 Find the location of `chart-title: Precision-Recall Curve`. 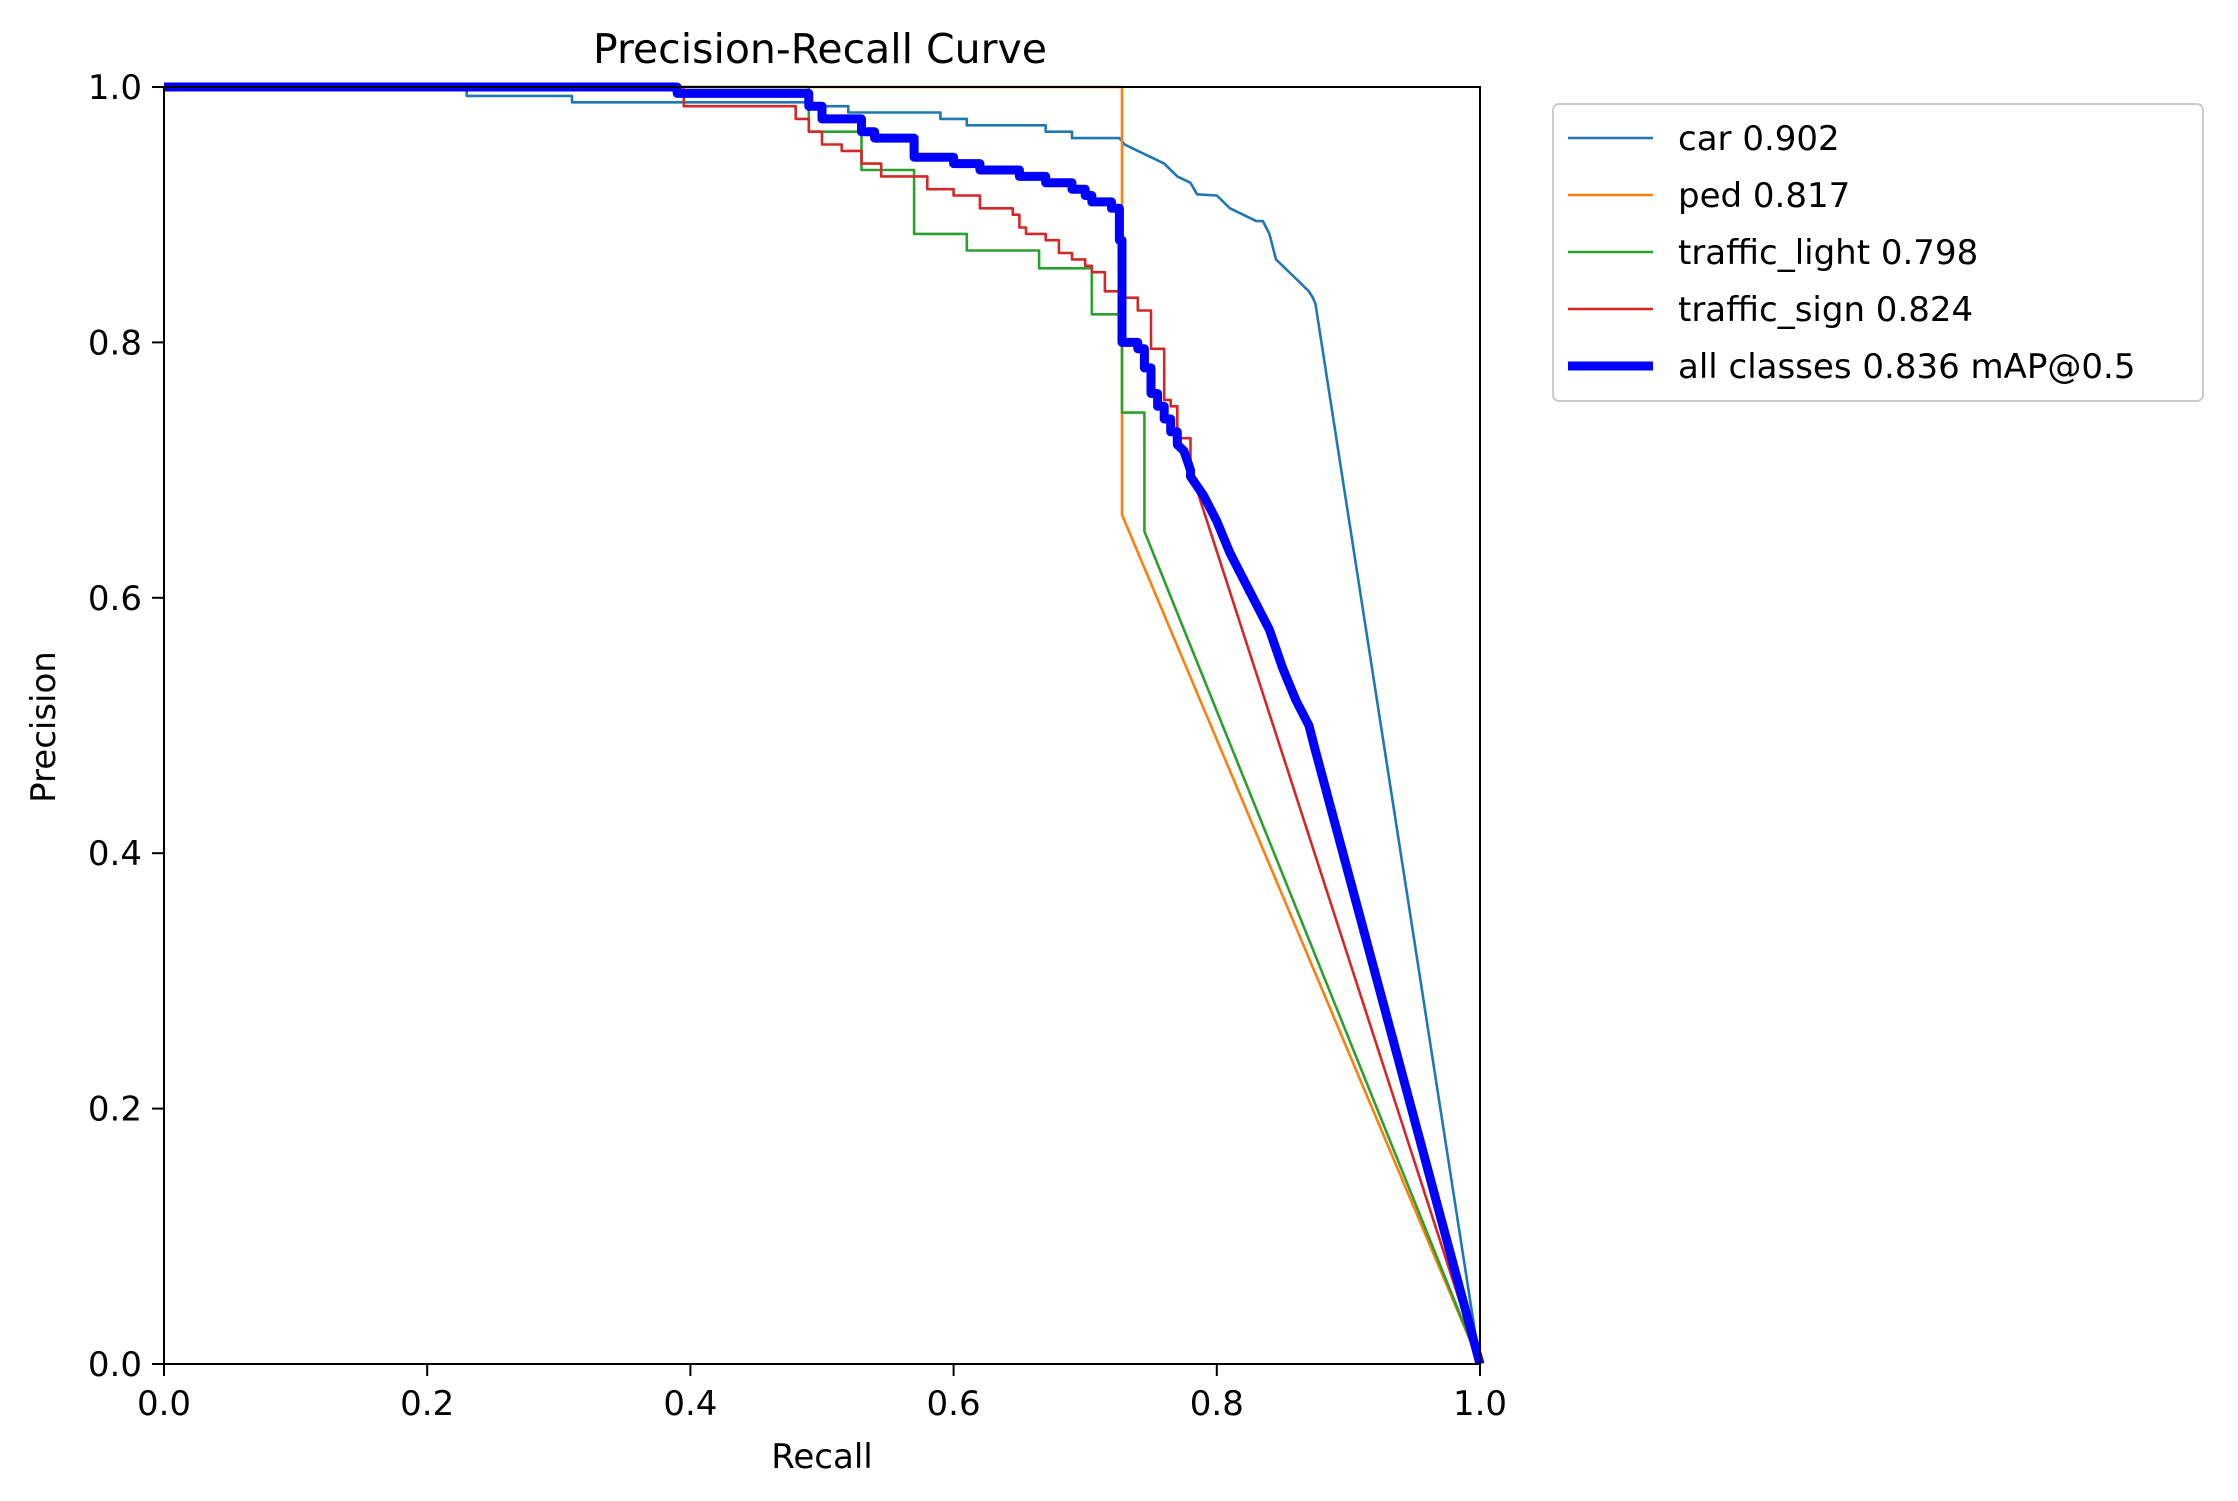

chart-title: Precision-Recall Curve is located at coordinates (820, 49).